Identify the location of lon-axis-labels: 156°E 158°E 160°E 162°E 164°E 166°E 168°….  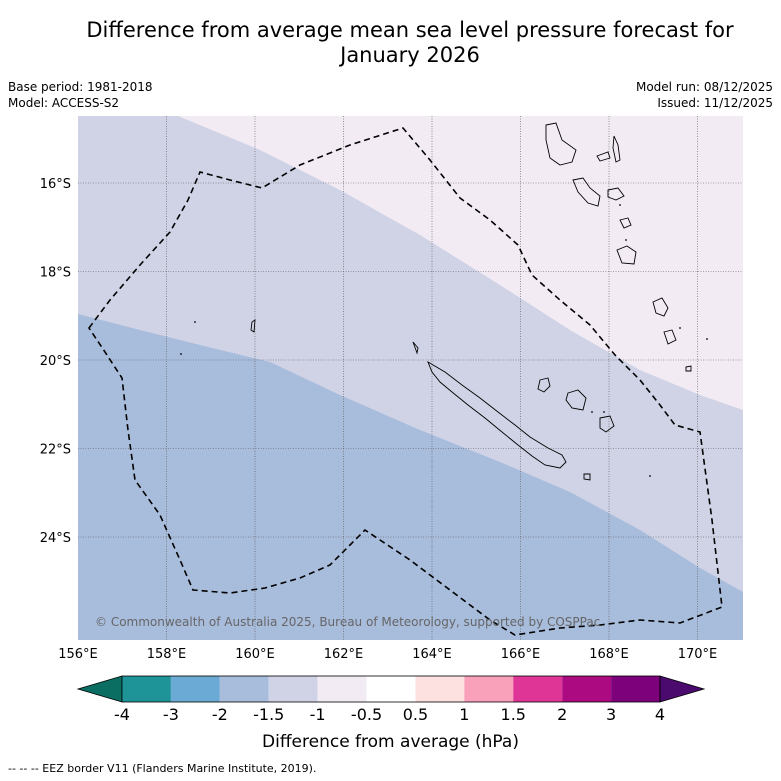
(387, 654).